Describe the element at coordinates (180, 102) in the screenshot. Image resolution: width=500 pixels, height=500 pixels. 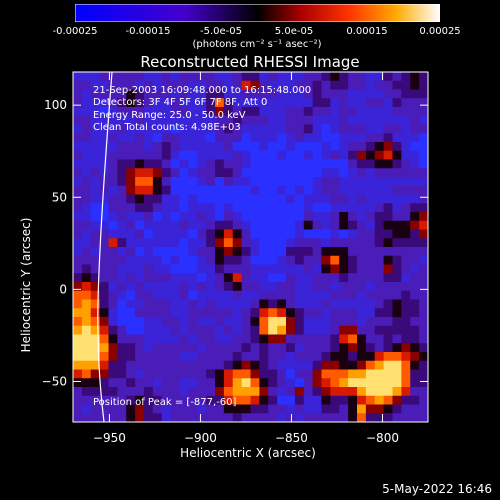
I see `annotation-detectors: Detectors: 3F 4F 5F 6F 7F 8F, Att 0` at that location.